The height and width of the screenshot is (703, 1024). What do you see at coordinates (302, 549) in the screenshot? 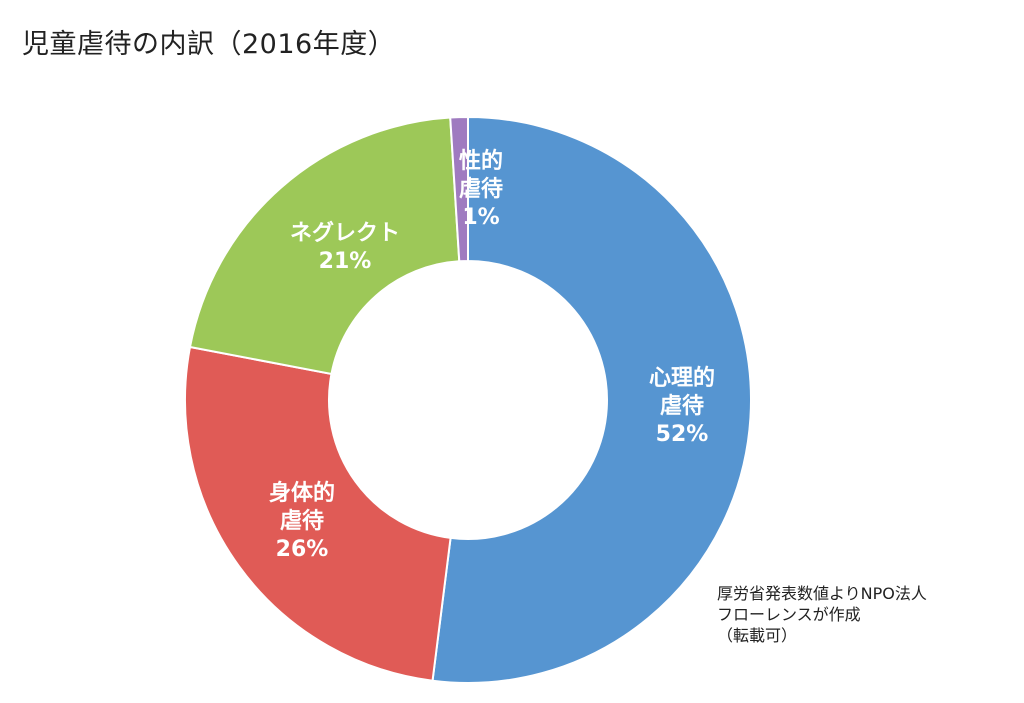
I see `slice-value-label: 26%` at bounding box center [302, 549].